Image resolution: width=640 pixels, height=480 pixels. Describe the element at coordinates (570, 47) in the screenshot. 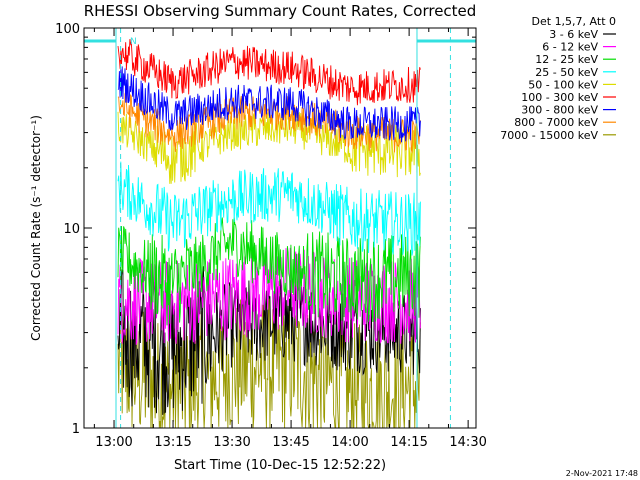

I see `legend-label-1: 6 - 12 keV` at that location.